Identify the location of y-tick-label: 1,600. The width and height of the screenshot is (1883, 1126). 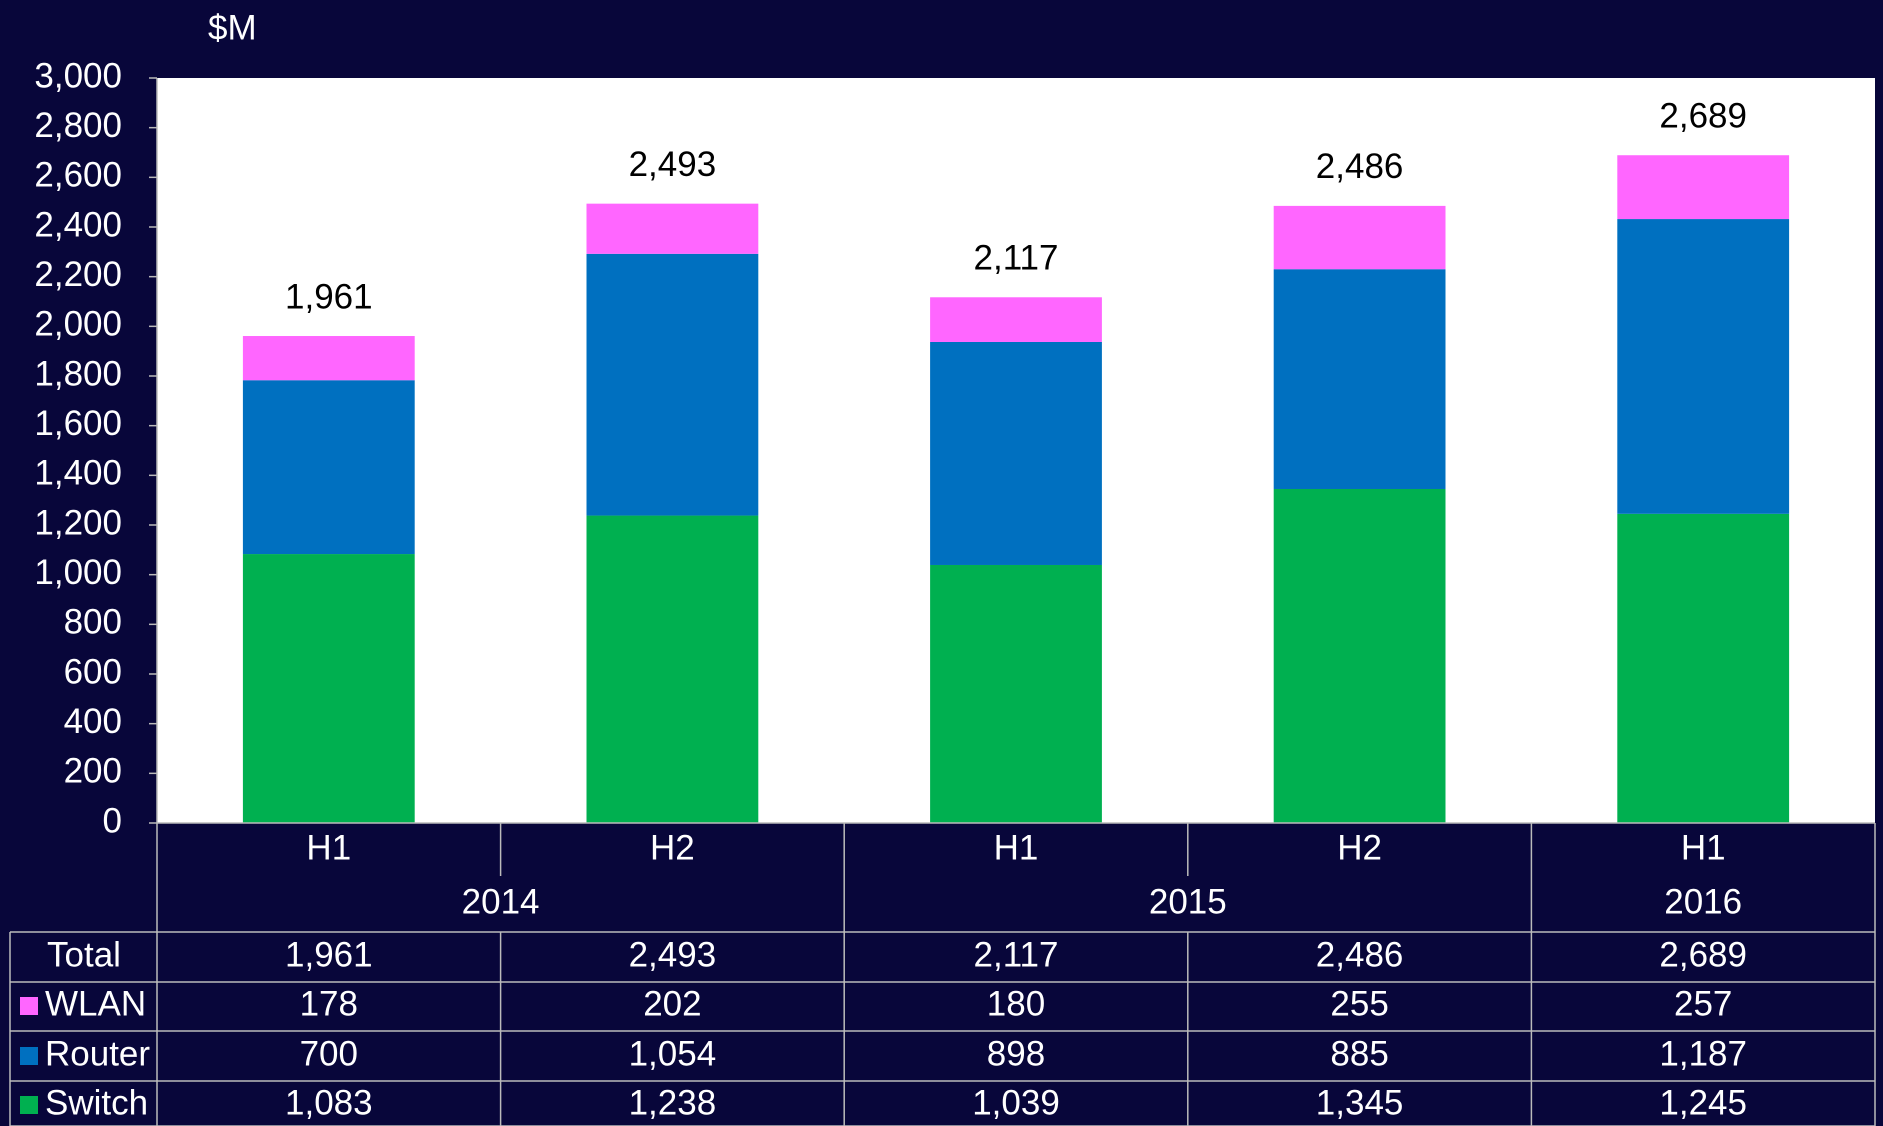
(78, 423).